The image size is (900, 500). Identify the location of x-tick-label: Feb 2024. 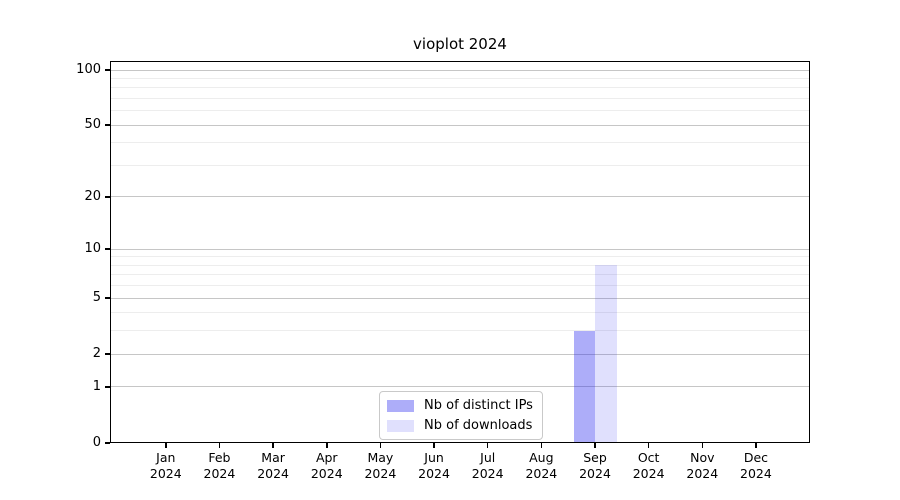
(219, 466).